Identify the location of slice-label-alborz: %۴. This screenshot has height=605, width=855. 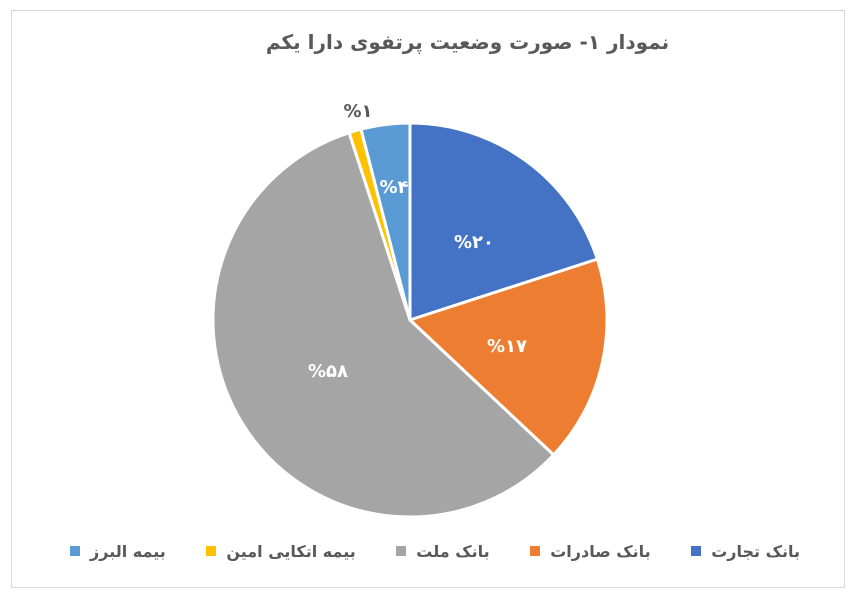
(393, 187).